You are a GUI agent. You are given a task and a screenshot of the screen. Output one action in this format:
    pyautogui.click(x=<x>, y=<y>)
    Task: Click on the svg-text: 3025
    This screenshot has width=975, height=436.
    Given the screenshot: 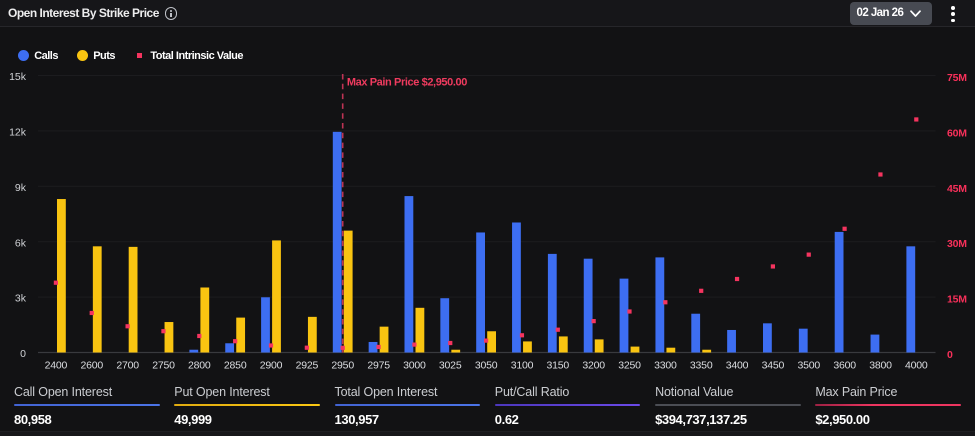 What is the action you would take?
    pyautogui.click(x=450, y=366)
    